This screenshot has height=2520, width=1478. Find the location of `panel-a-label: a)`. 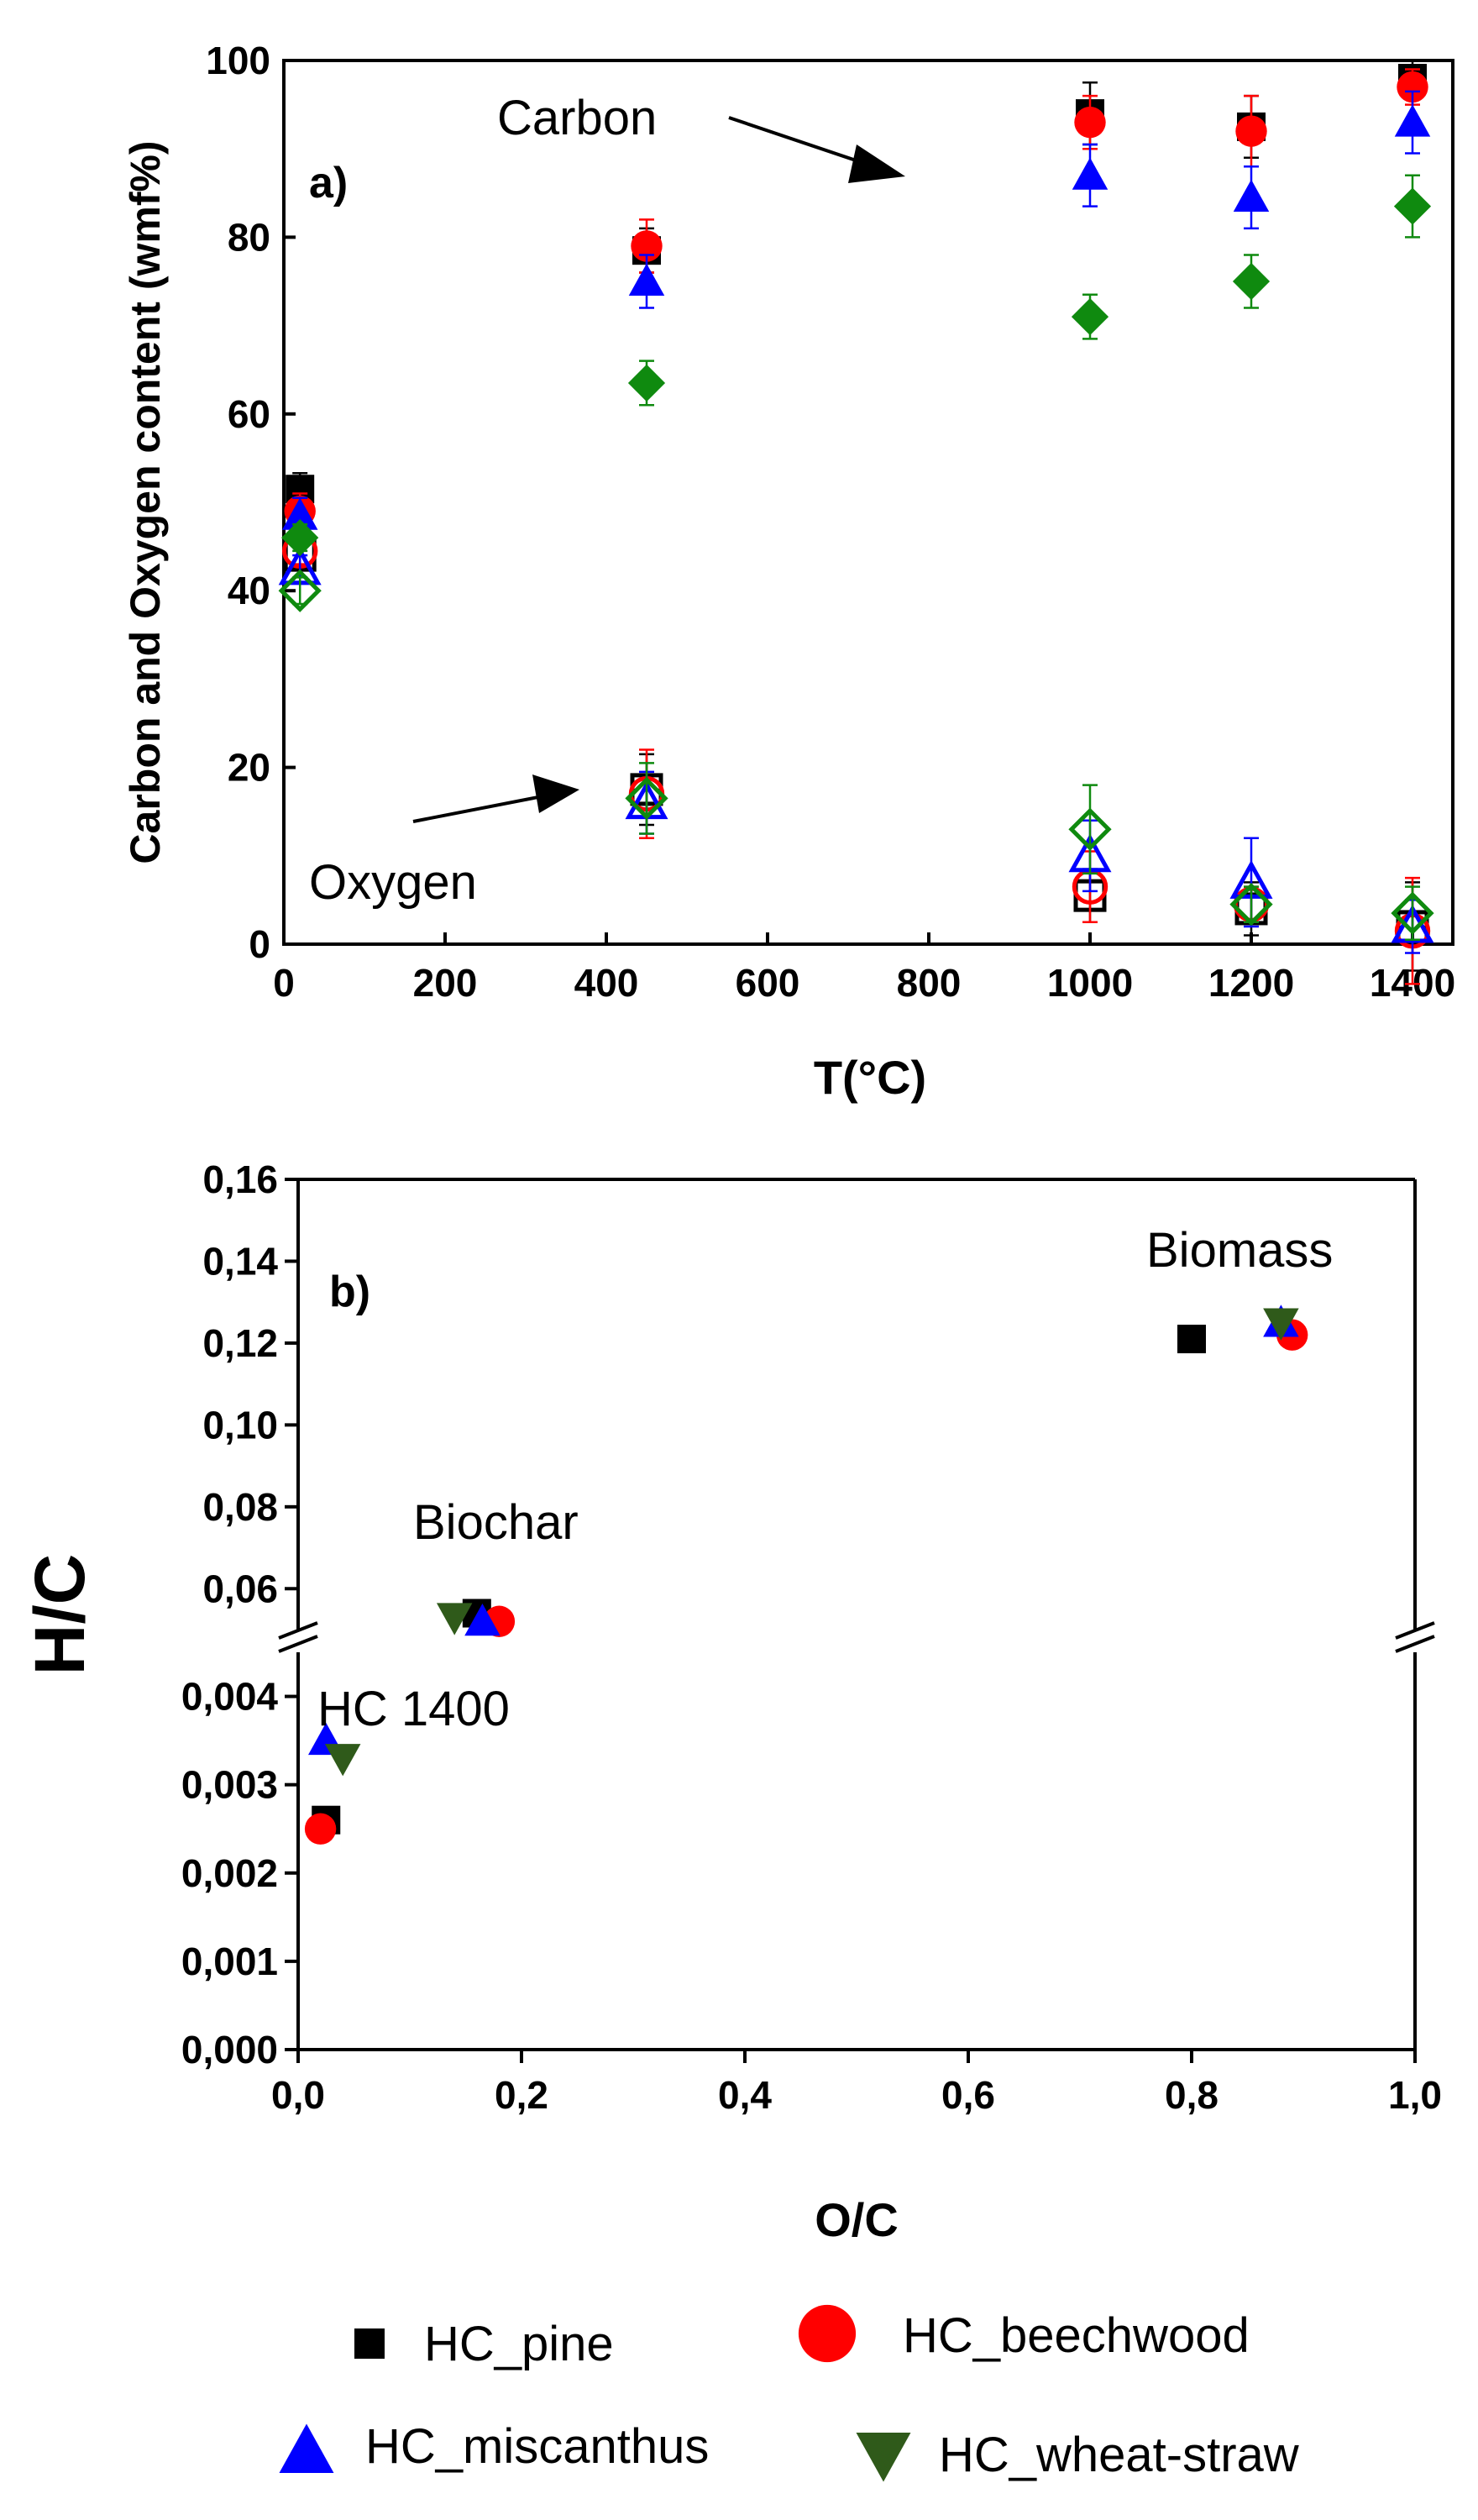

panel-a-label: a) is located at coordinates (328, 183).